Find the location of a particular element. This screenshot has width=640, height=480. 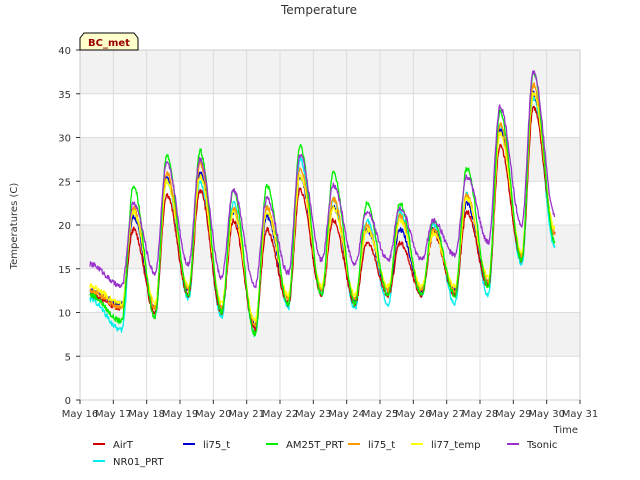

legend-label: Tsonic is located at coordinates (541, 445).